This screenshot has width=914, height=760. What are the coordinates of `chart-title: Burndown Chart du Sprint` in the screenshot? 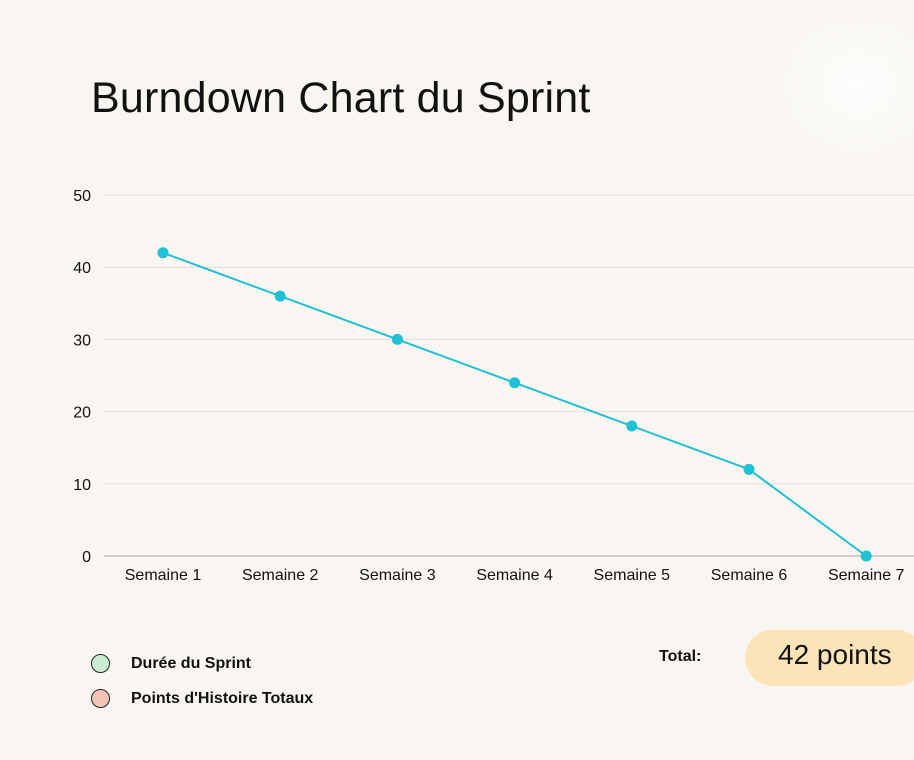 It's located at (341, 98).